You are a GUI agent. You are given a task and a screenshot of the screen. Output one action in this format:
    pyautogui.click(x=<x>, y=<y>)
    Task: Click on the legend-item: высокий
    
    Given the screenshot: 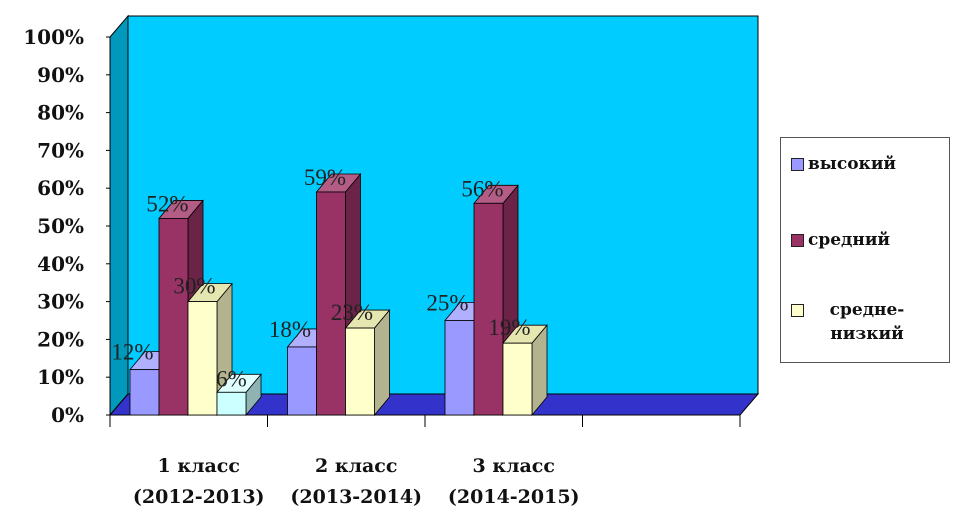 What is the action you would take?
    pyautogui.click(x=869, y=164)
    